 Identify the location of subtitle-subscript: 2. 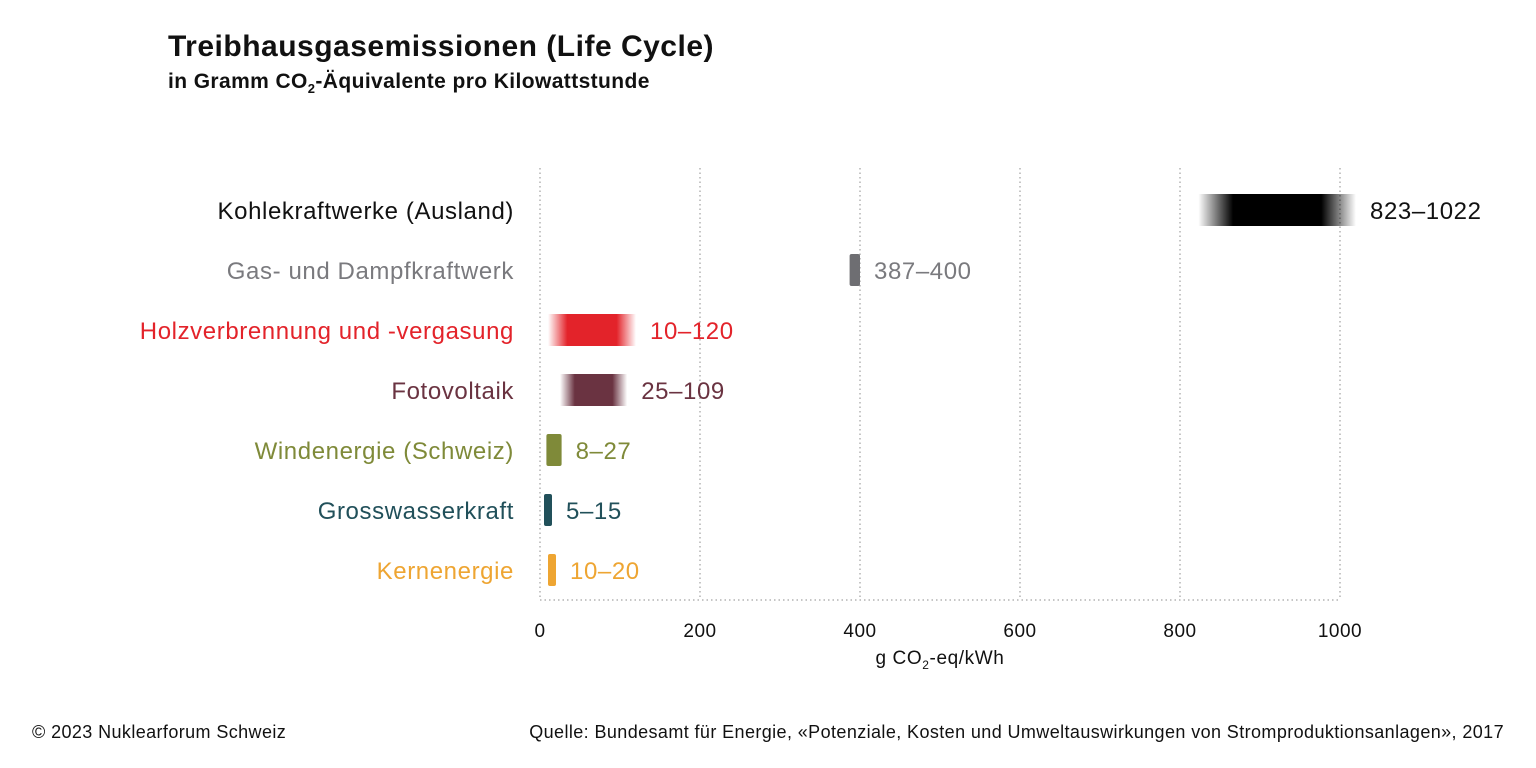
(311, 89).